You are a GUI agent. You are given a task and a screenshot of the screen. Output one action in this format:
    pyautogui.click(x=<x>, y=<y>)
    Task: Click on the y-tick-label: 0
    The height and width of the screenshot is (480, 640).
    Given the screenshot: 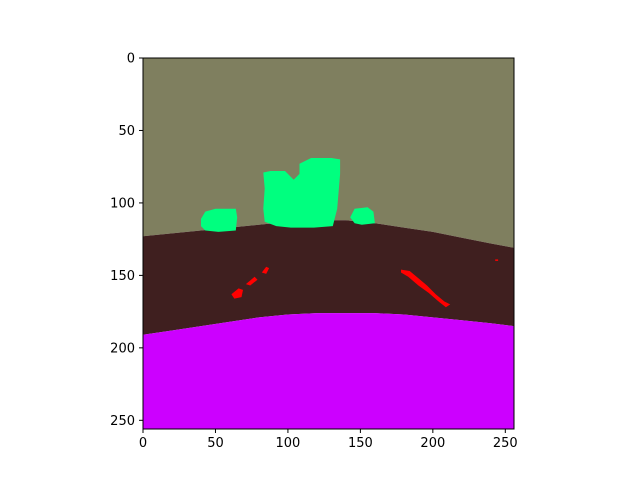 What is the action you would take?
    pyautogui.click(x=131, y=59)
    